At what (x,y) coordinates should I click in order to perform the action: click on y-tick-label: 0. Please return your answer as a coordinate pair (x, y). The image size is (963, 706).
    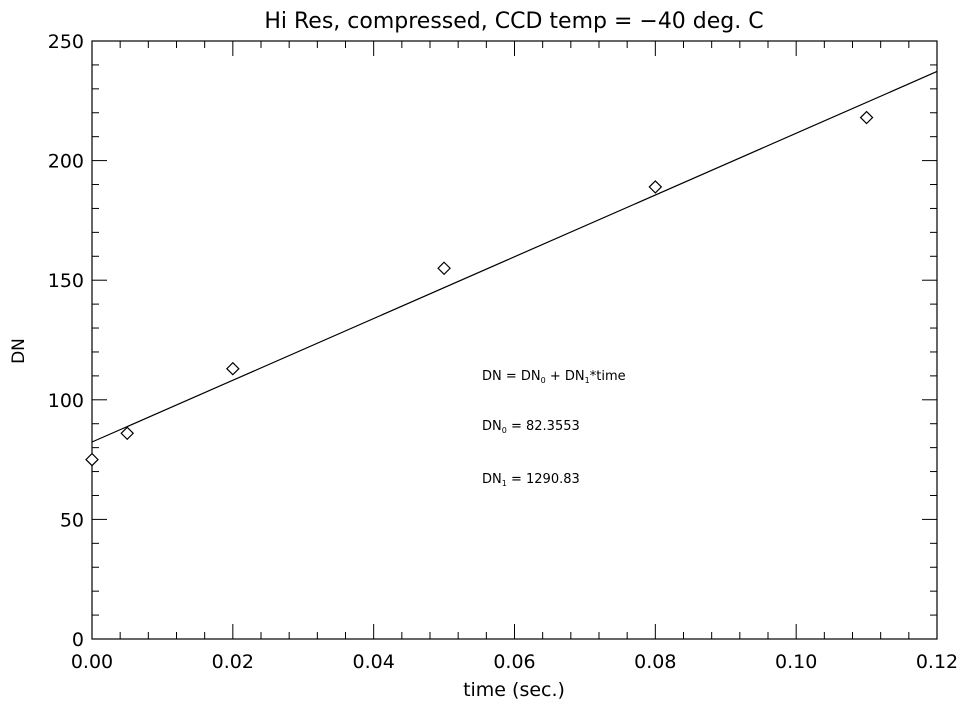
    Looking at the image, I should click on (78, 640).